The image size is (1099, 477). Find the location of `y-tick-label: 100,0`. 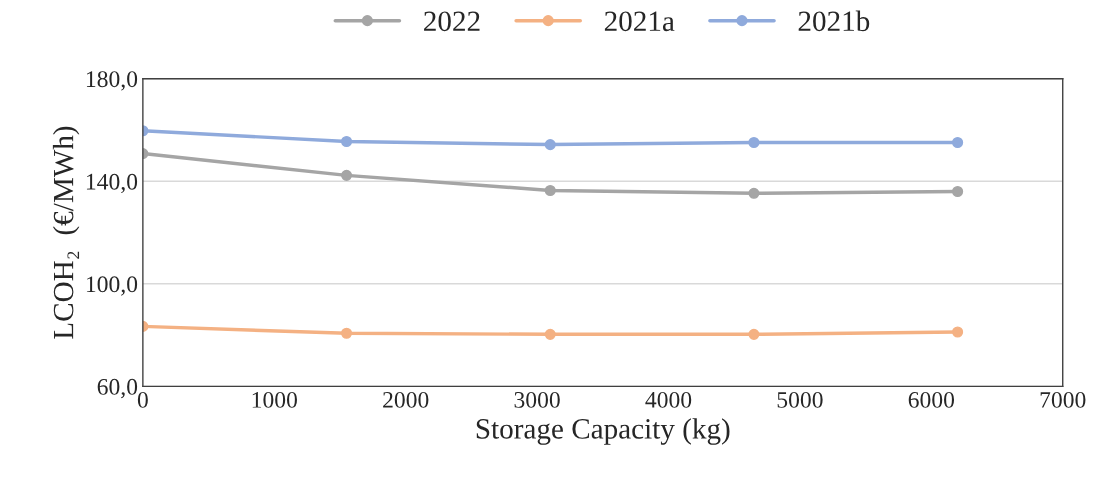

y-tick-label: 100,0 is located at coordinates (112, 286).